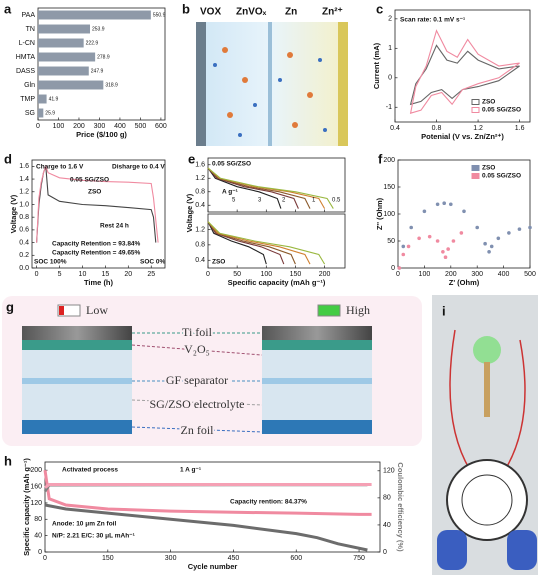  What do you see at coordinates (487, 500) in the screenshot?
I see `emblem` at bounding box center [487, 500].